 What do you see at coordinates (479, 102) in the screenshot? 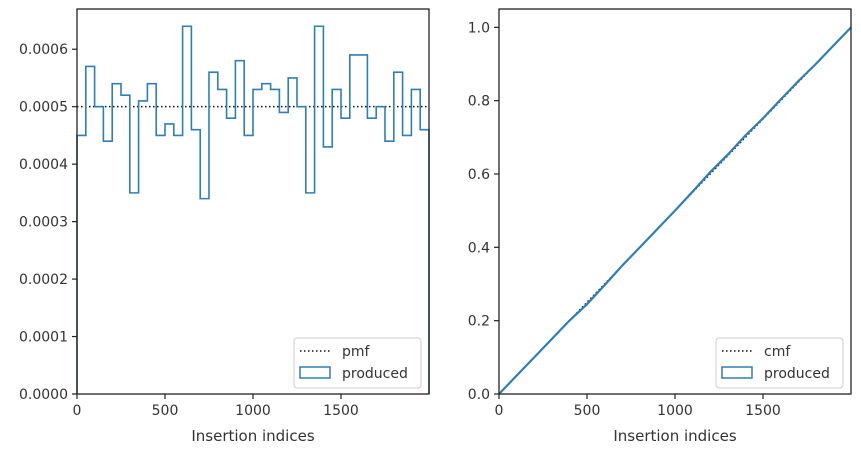
I see `cmf-y-tick-label: 0.8` at bounding box center [479, 102].